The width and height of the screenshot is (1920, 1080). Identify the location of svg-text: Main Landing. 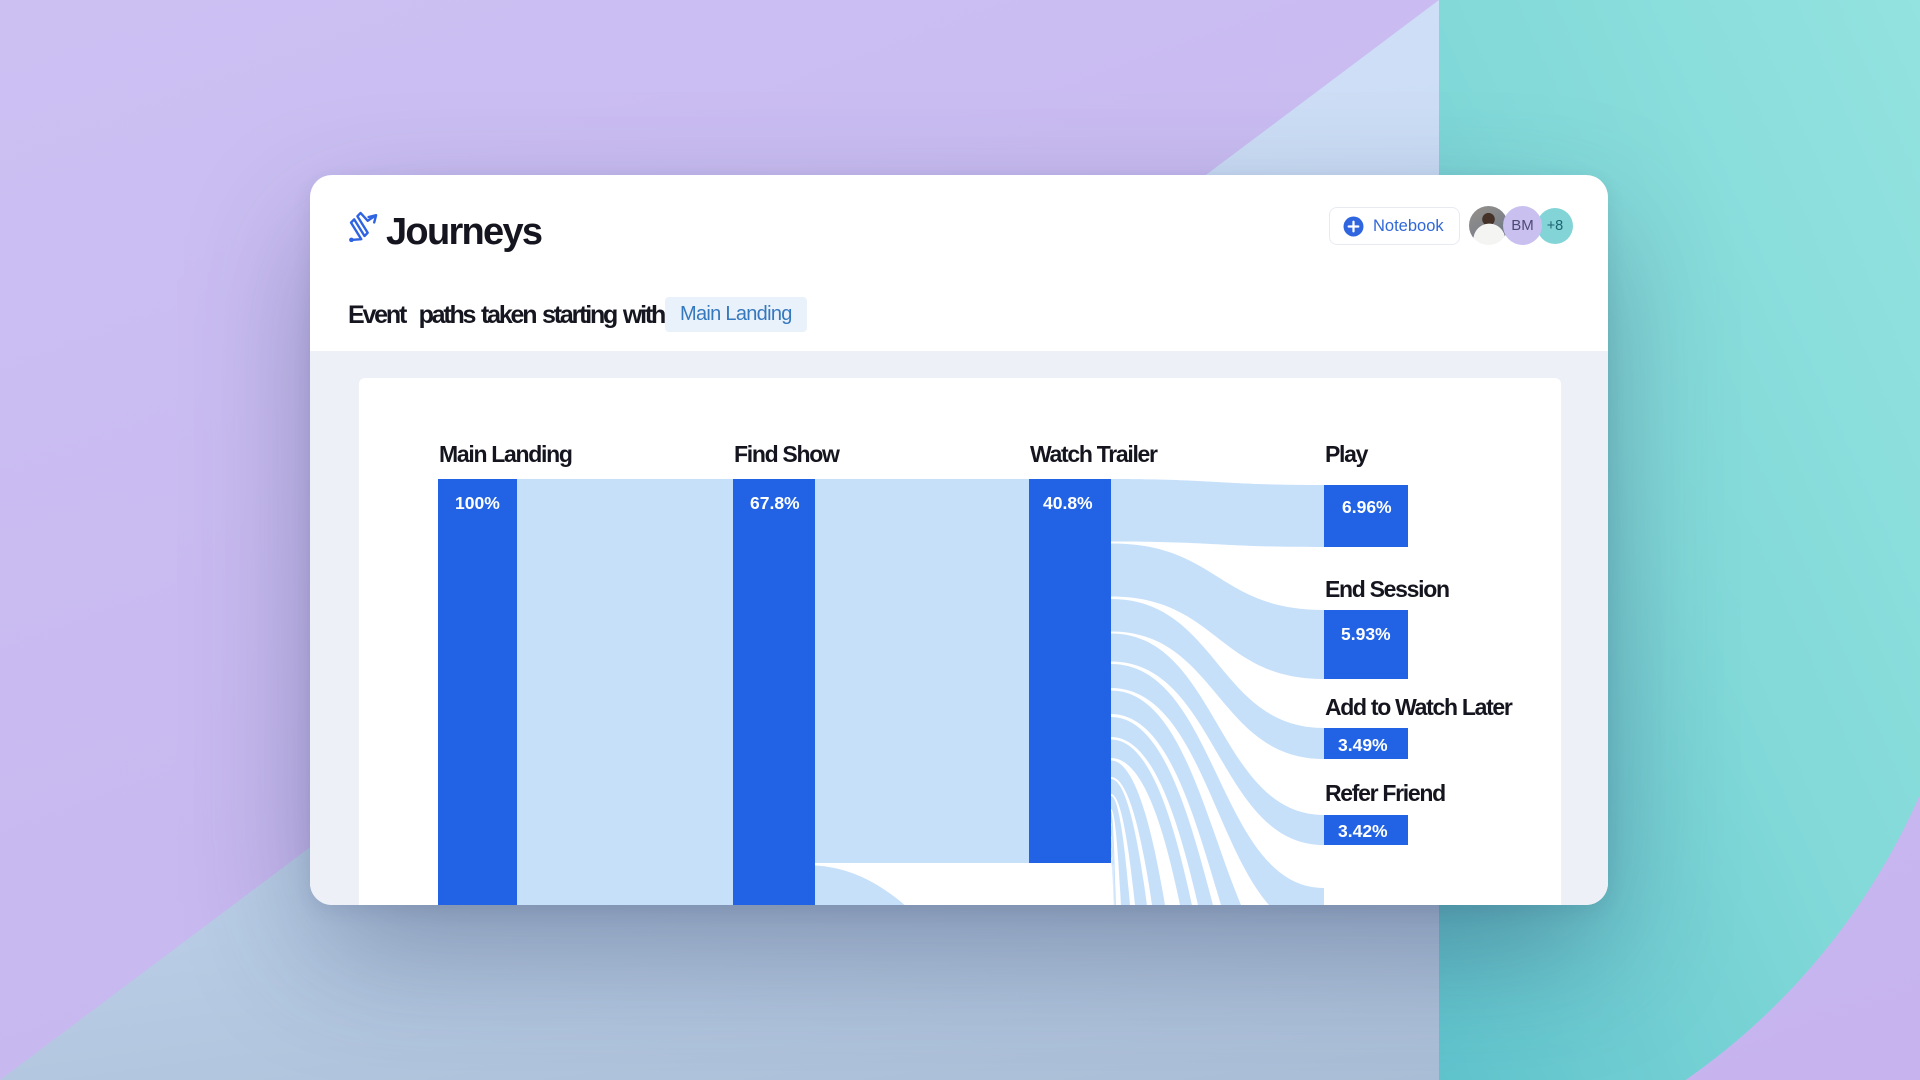
(505, 454).